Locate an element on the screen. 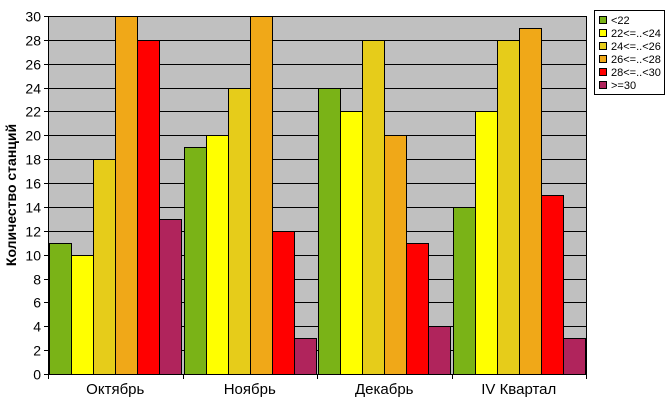 The image size is (667, 420). y-tick-label: 0 is located at coordinates (37, 375).